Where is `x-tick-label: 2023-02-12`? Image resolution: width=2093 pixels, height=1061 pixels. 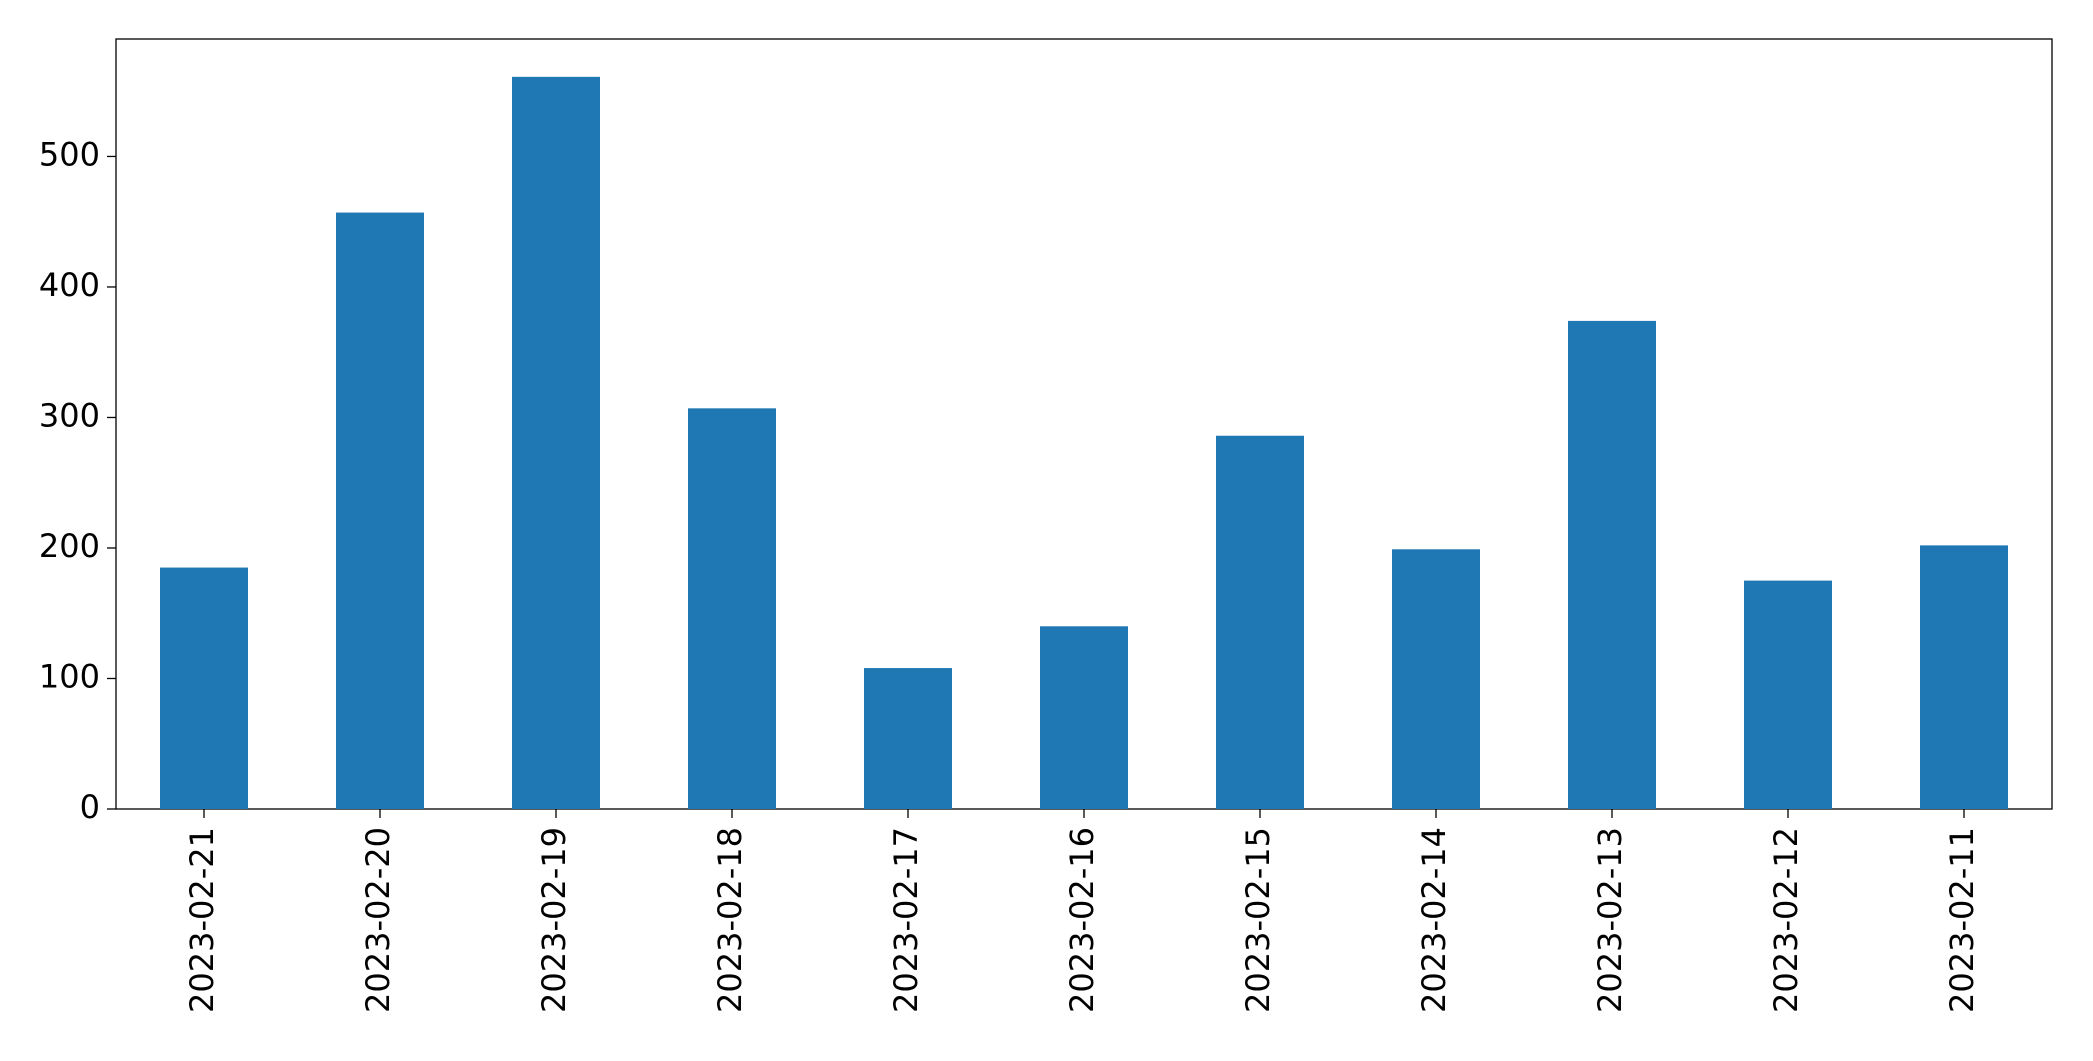 x-tick-label: 2023-02-12 is located at coordinates (1786, 920).